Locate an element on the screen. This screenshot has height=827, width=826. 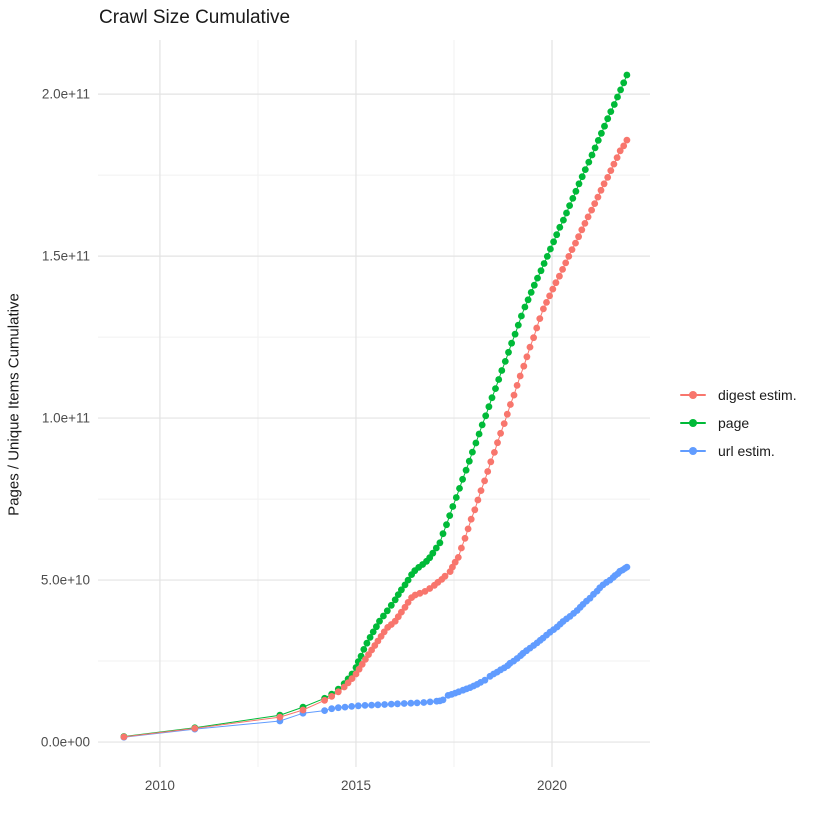
x-tick-label: 2020 is located at coordinates (552, 785).